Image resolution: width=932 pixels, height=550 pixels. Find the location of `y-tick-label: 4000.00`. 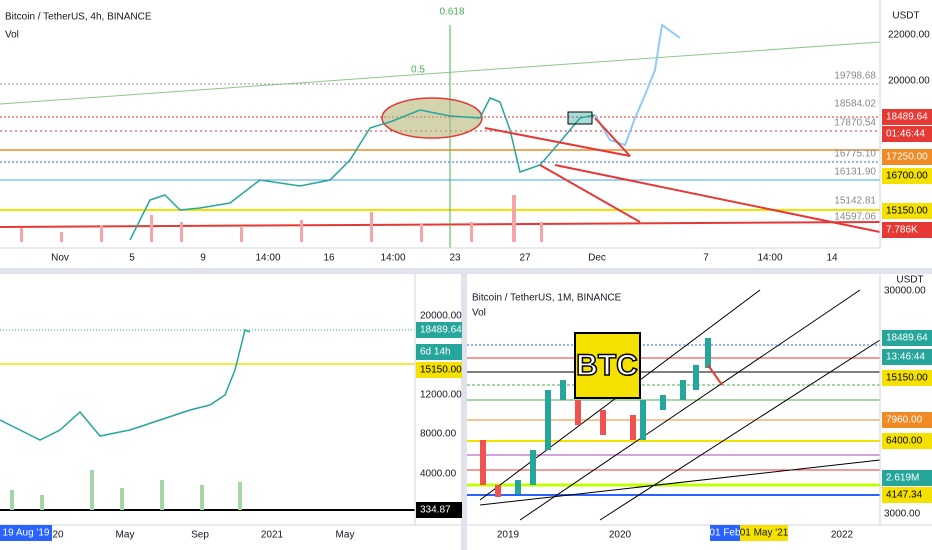

y-tick-label: 4000.00 is located at coordinates (438, 474).